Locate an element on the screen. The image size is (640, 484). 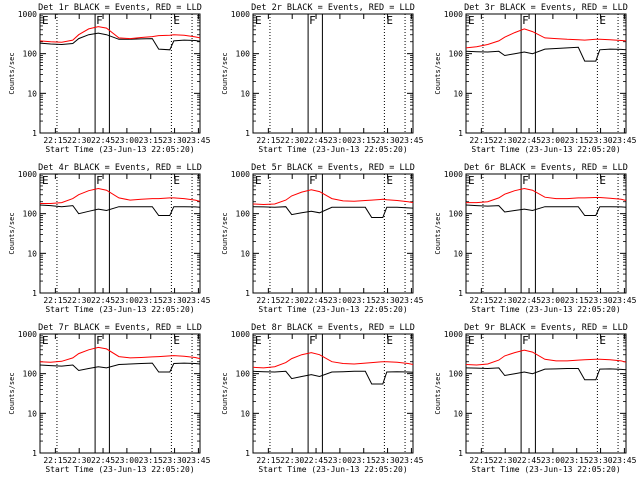
chart-title: Det 8r BLACK = Events, RED = LLD is located at coordinates (333, 328).